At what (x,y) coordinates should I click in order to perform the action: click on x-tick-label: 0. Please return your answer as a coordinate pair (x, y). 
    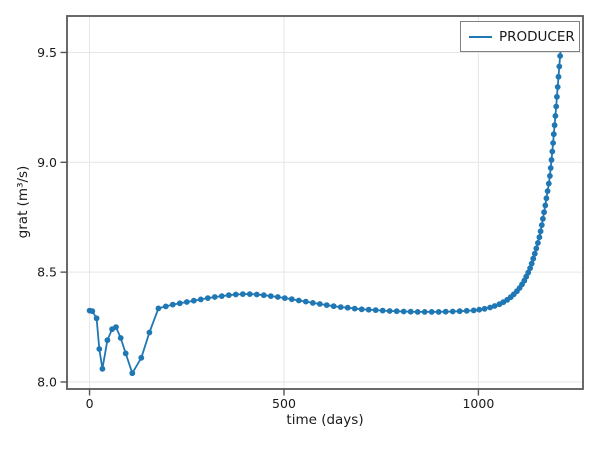
    Looking at the image, I should click on (90, 403).